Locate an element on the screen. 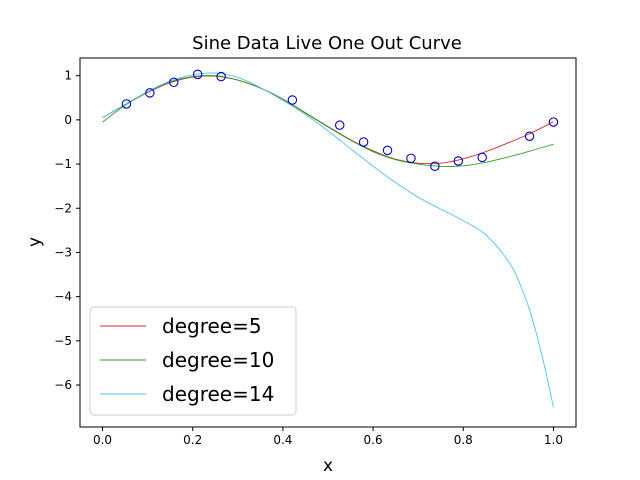 Image resolution: width=640 pixels, height=480 pixels. x-axis: 0.0 0.2 0.4 0.6 0.8 1.0 is located at coordinates (328, 437).